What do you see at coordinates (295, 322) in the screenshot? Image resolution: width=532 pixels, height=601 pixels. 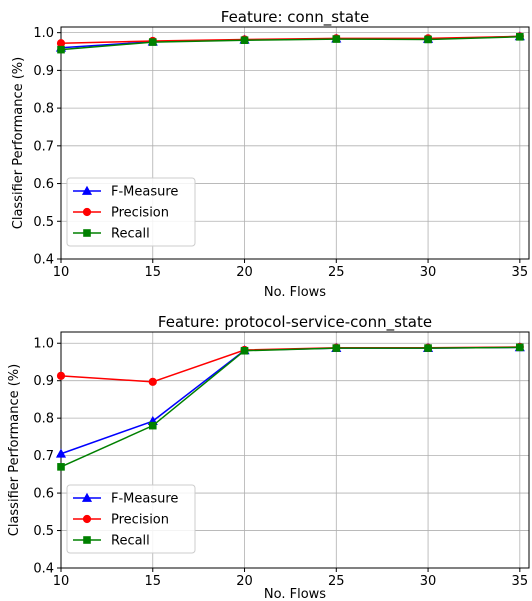 I see `chart-title: Feature: protocol-service-conn_state` at bounding box center [295, 322].